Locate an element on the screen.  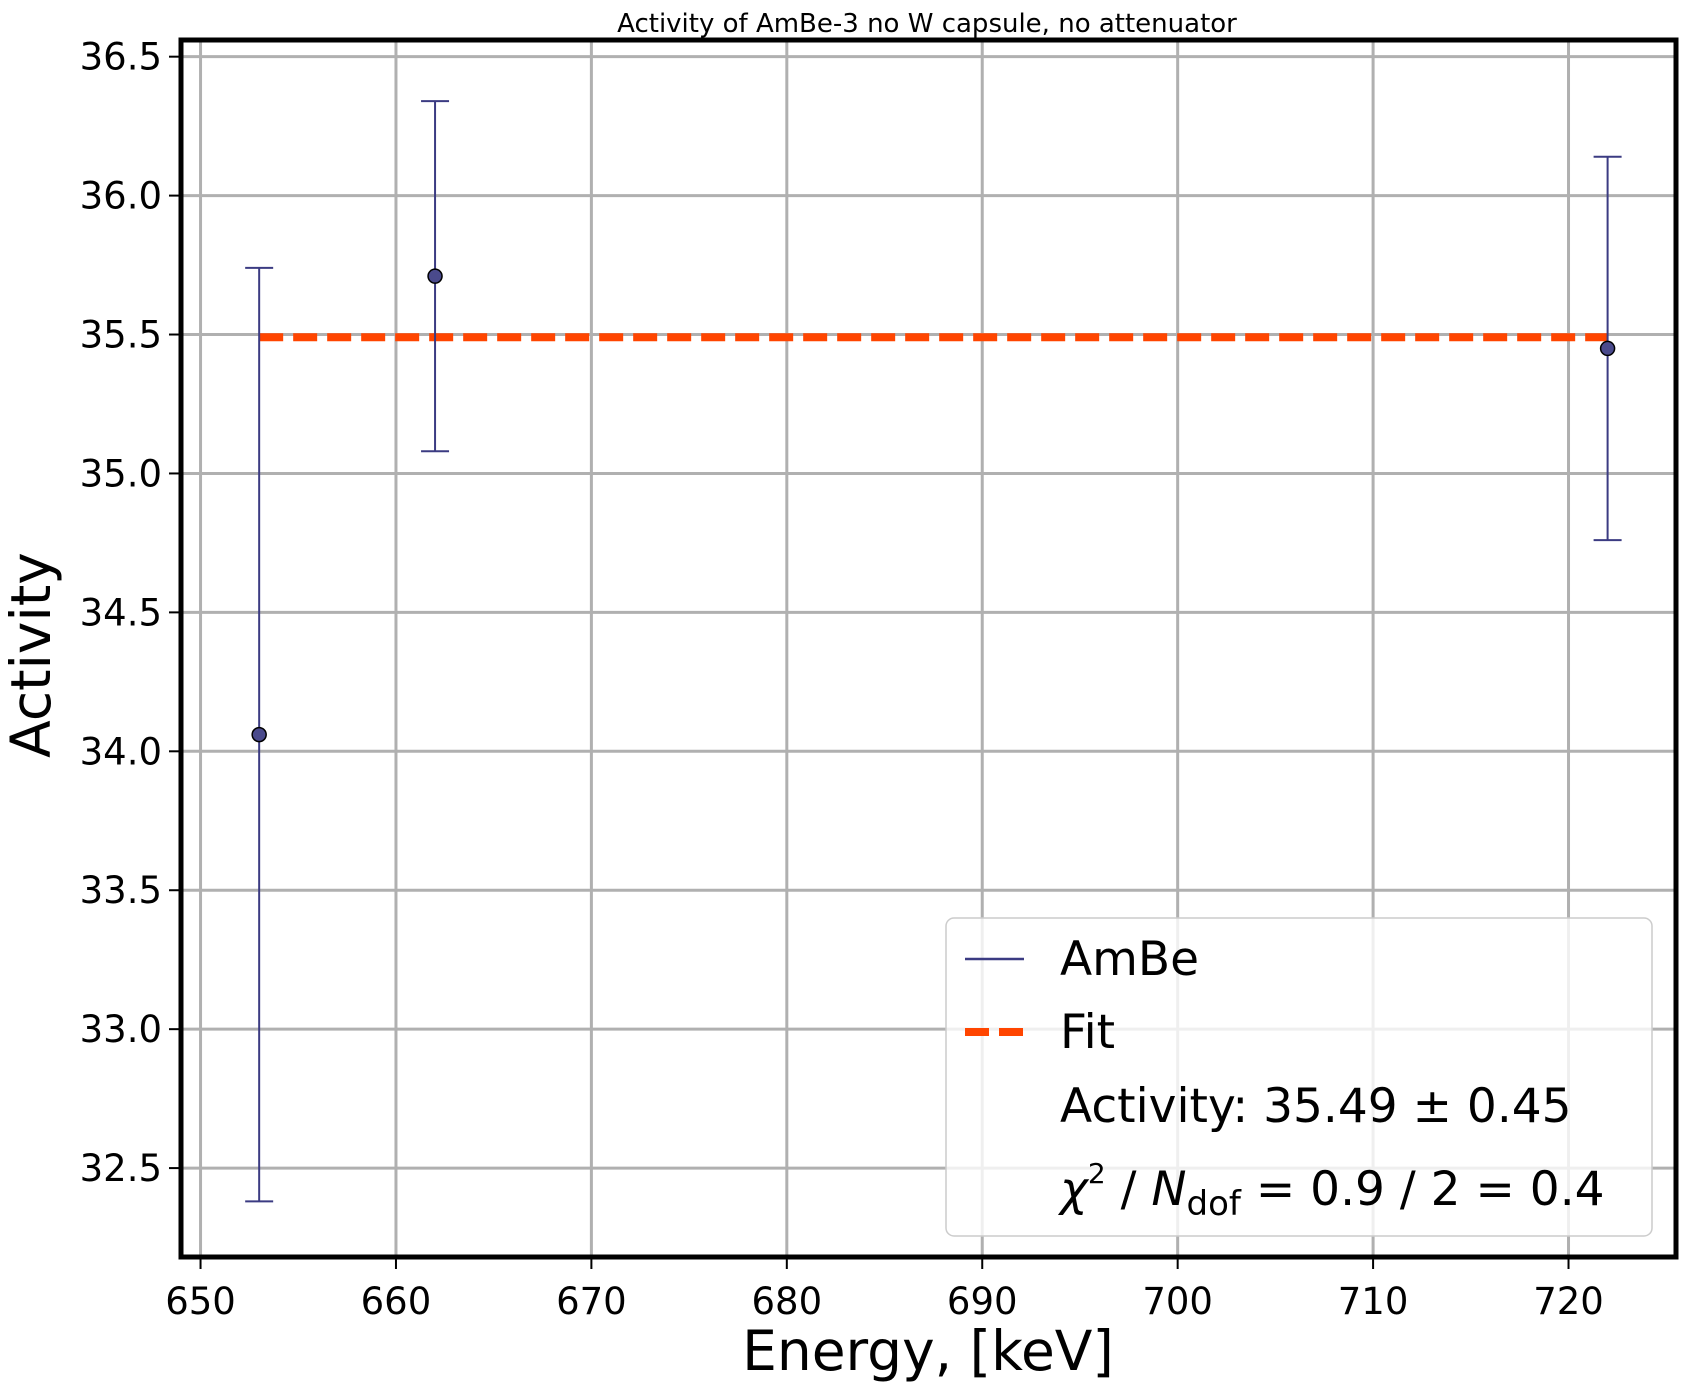
x-tick-label: 690 is located at coordinates (982, 1301).